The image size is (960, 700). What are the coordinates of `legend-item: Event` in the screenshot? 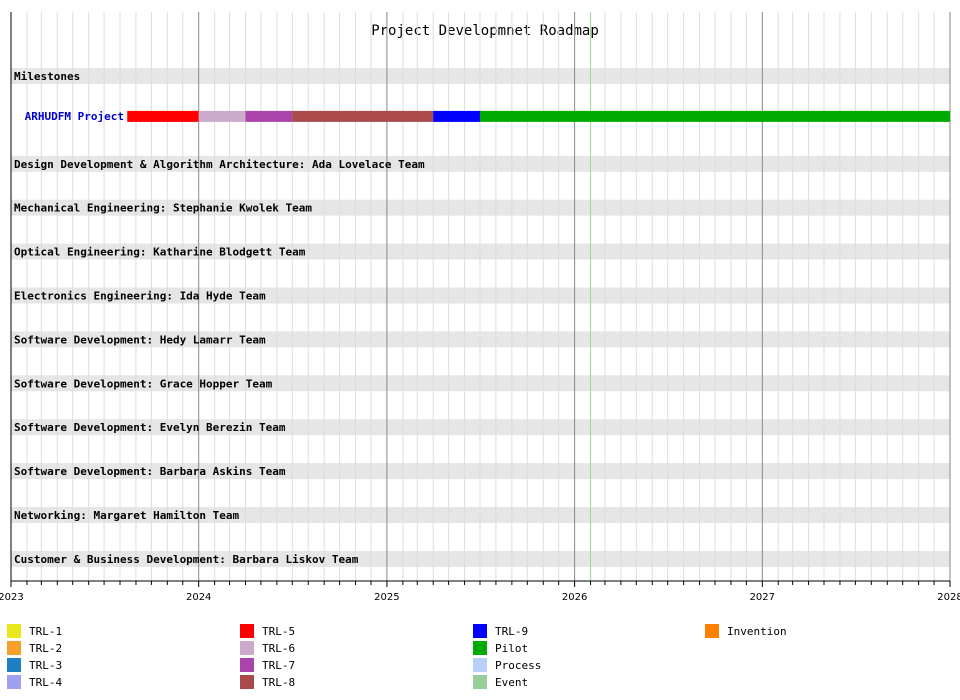 It's located at (500, 682).